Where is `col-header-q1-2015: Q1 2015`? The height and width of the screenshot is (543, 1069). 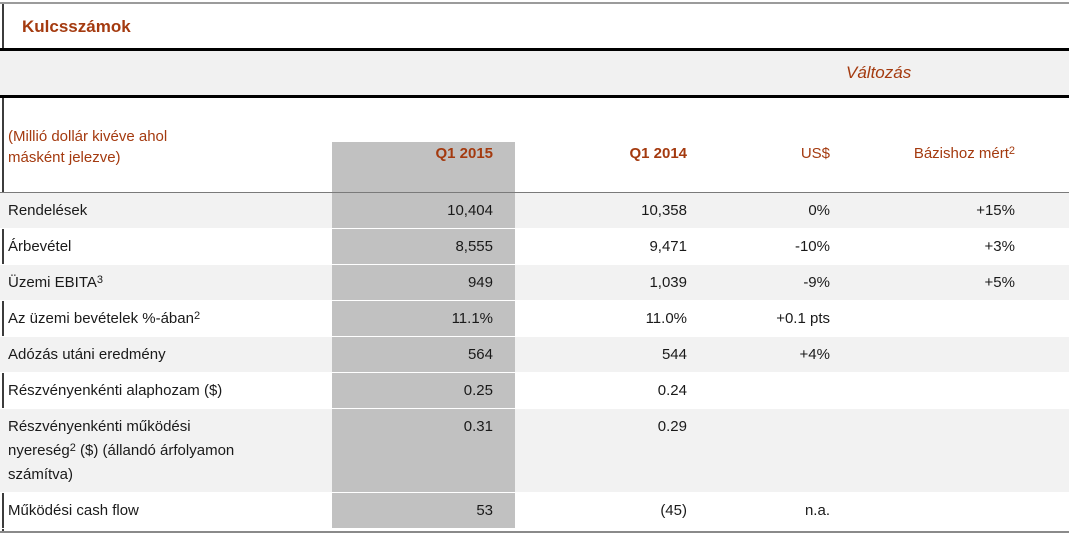
col-header-q1-2015: Q1 2015 is located at coordinates (423, 167).